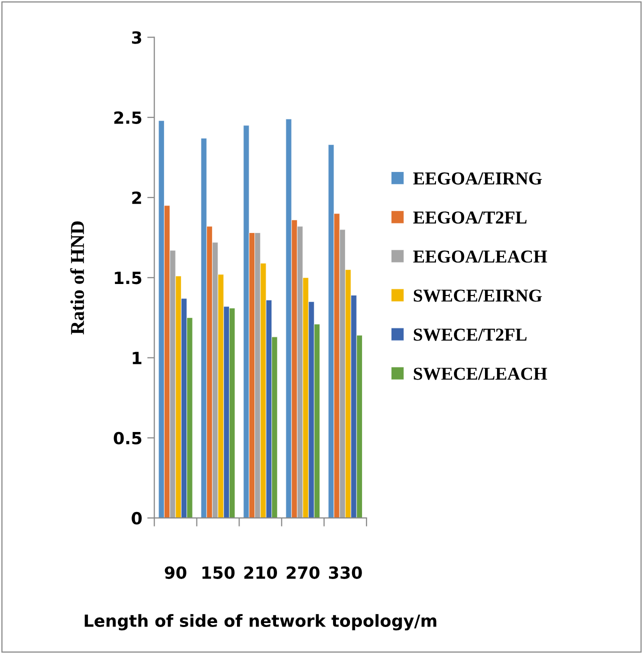 This screenshot has width=643, height=654. I want to click on y-tick-label: 2, so click(137, 197).